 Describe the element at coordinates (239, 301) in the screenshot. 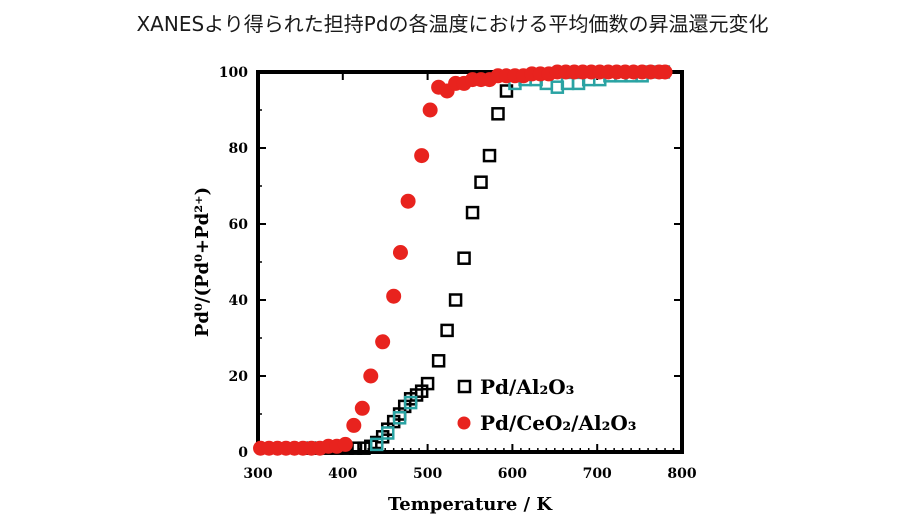

I see `y-tick-label: 40` at that location.